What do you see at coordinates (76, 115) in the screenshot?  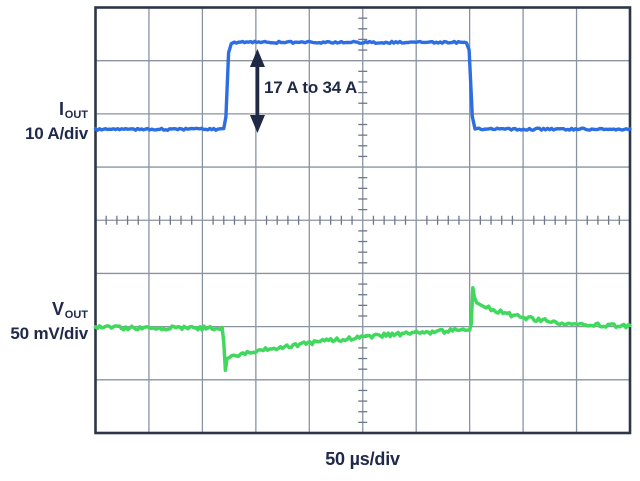 I see `ch1-subscript: OUT` at bounding box center [76, 115].